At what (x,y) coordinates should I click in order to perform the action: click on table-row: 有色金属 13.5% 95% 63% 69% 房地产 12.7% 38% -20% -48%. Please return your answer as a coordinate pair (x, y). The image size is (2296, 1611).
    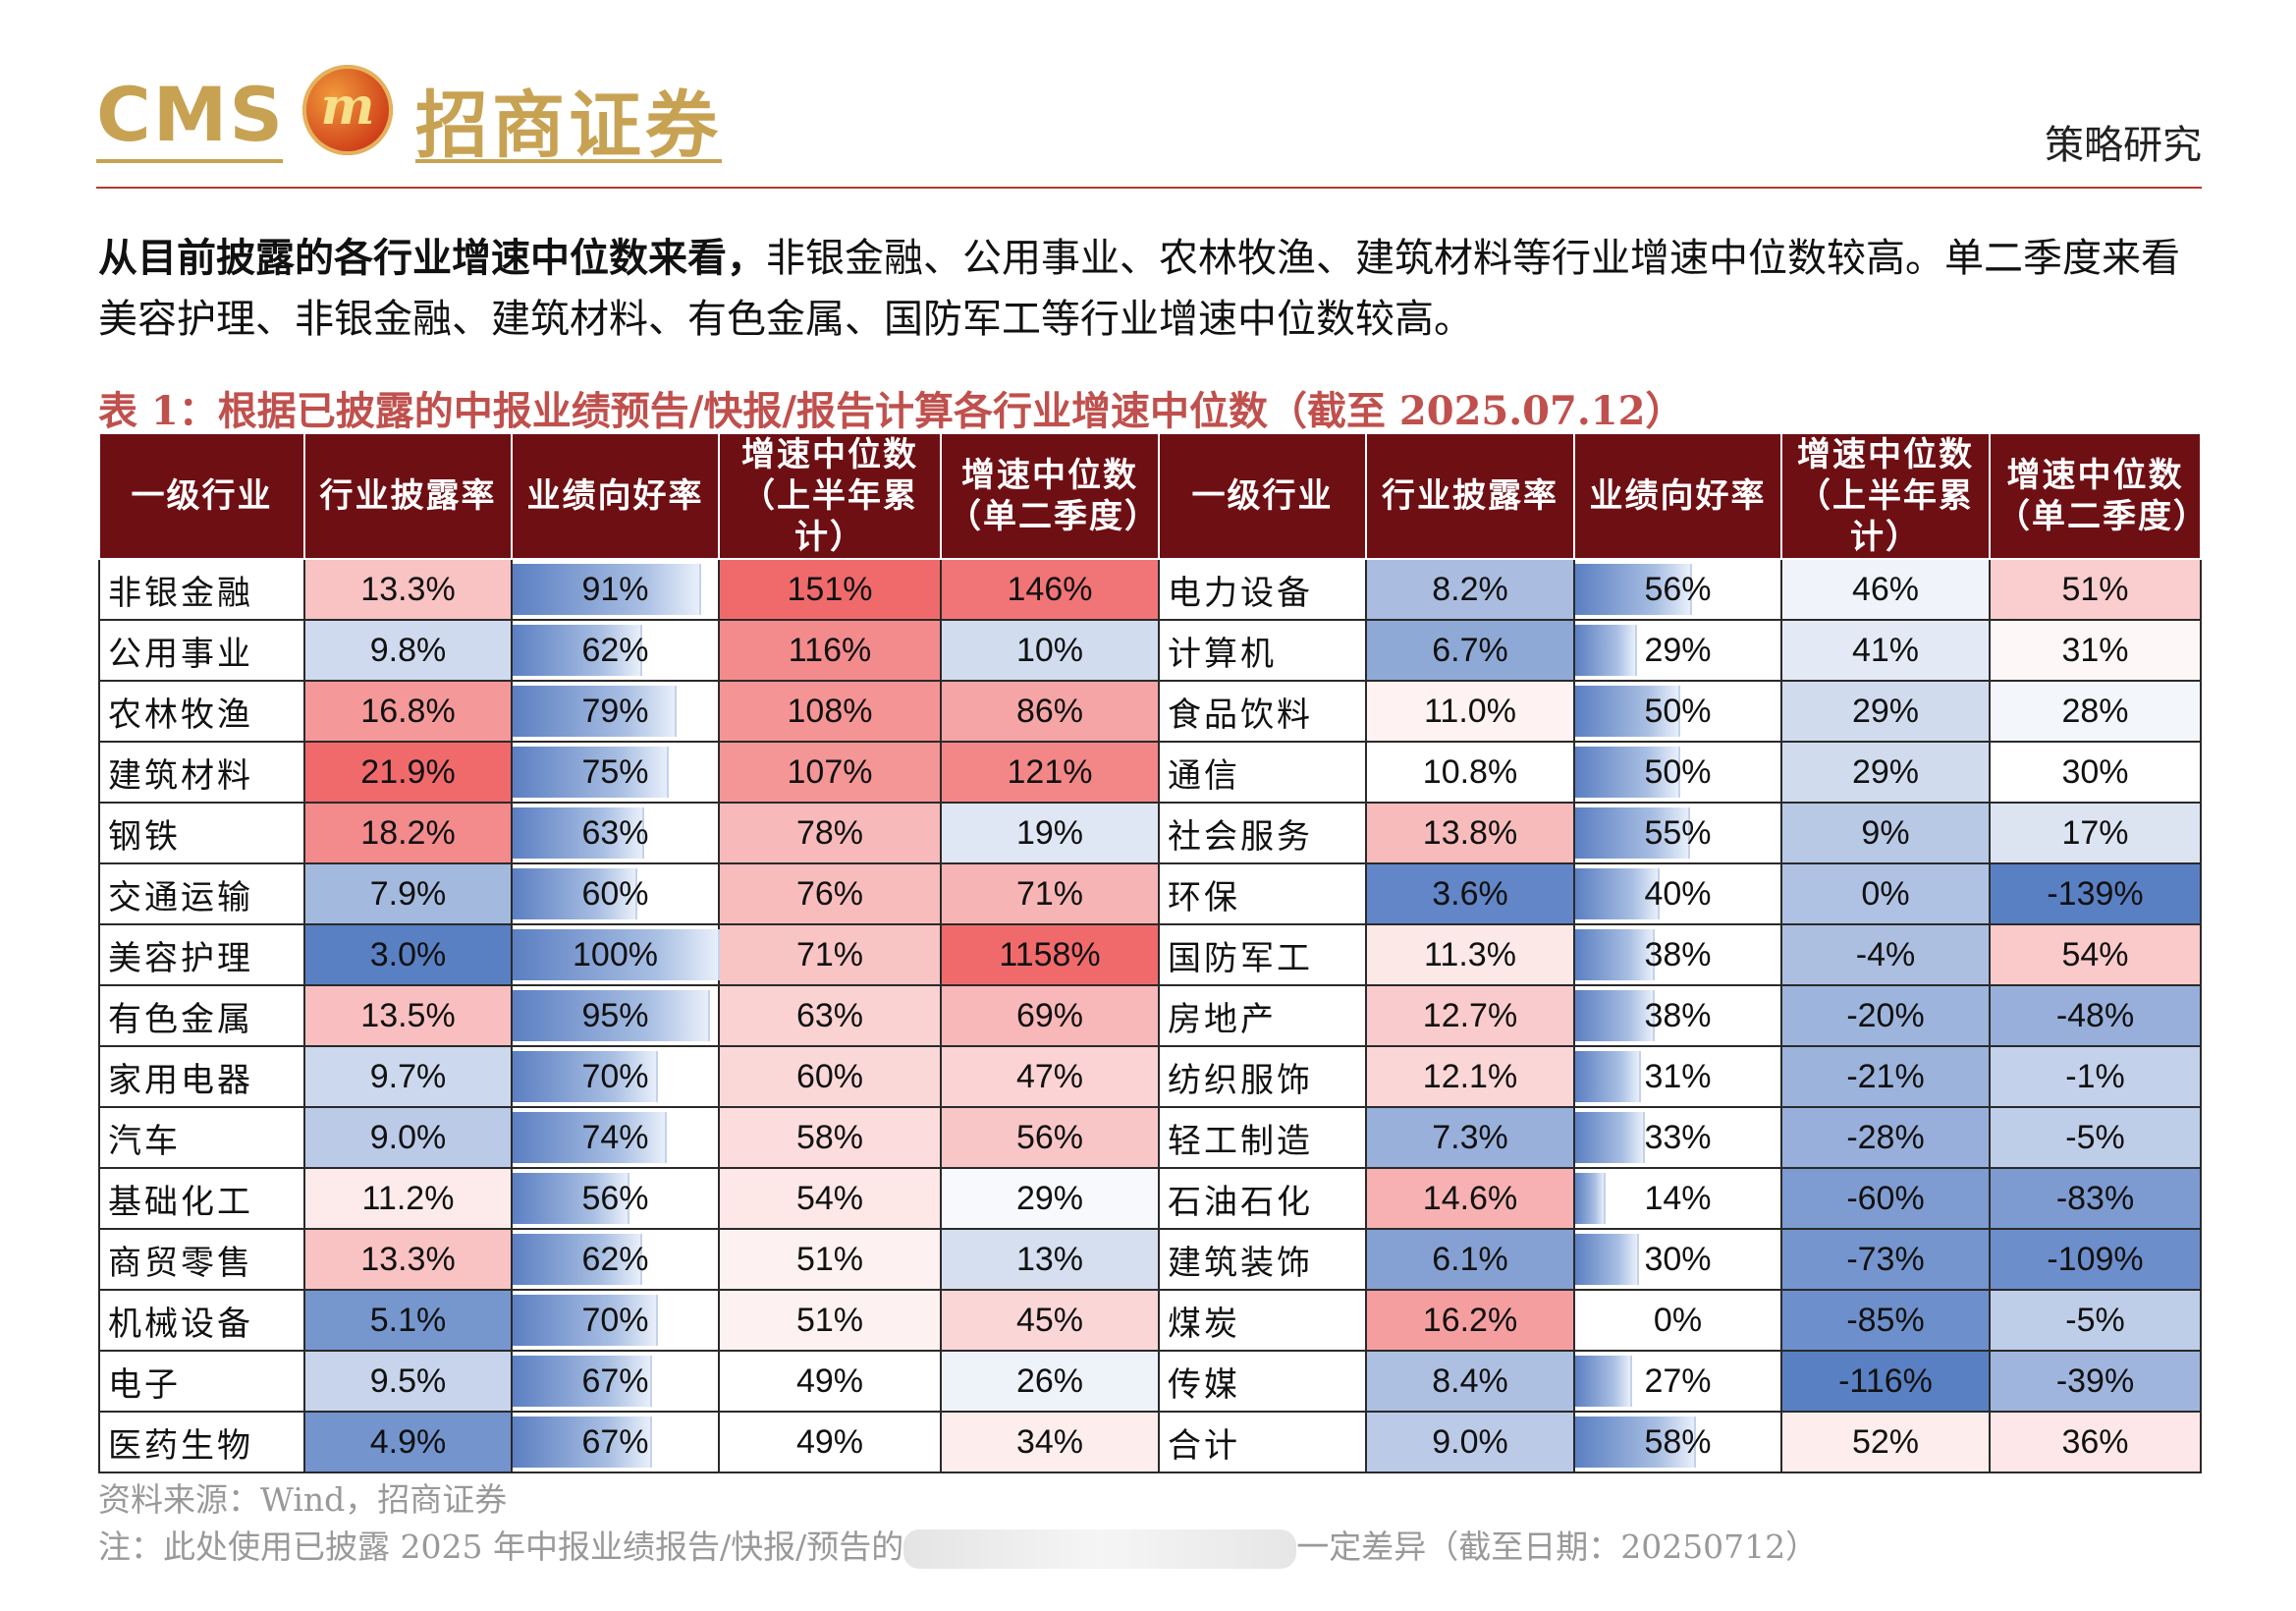
    Looking at the image, I should click on (1150, 1015).